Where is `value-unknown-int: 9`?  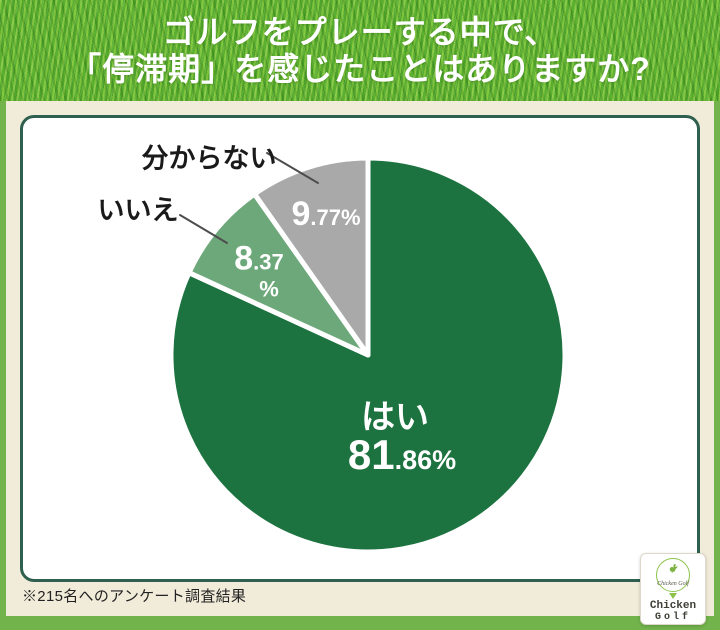
value-unknown-int: 9 is located at coordinates (301, 214).